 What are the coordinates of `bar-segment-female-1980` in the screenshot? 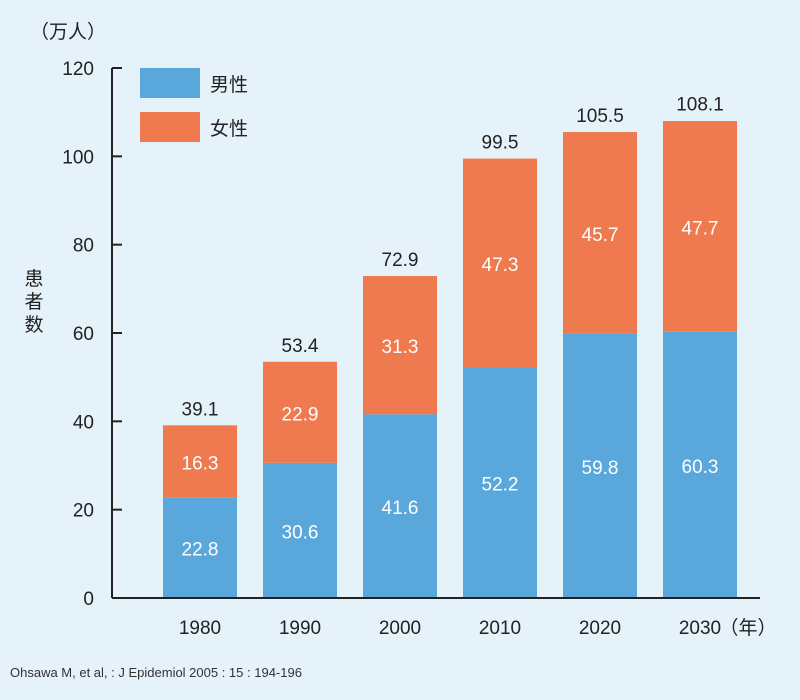 It's located at (200, 461).